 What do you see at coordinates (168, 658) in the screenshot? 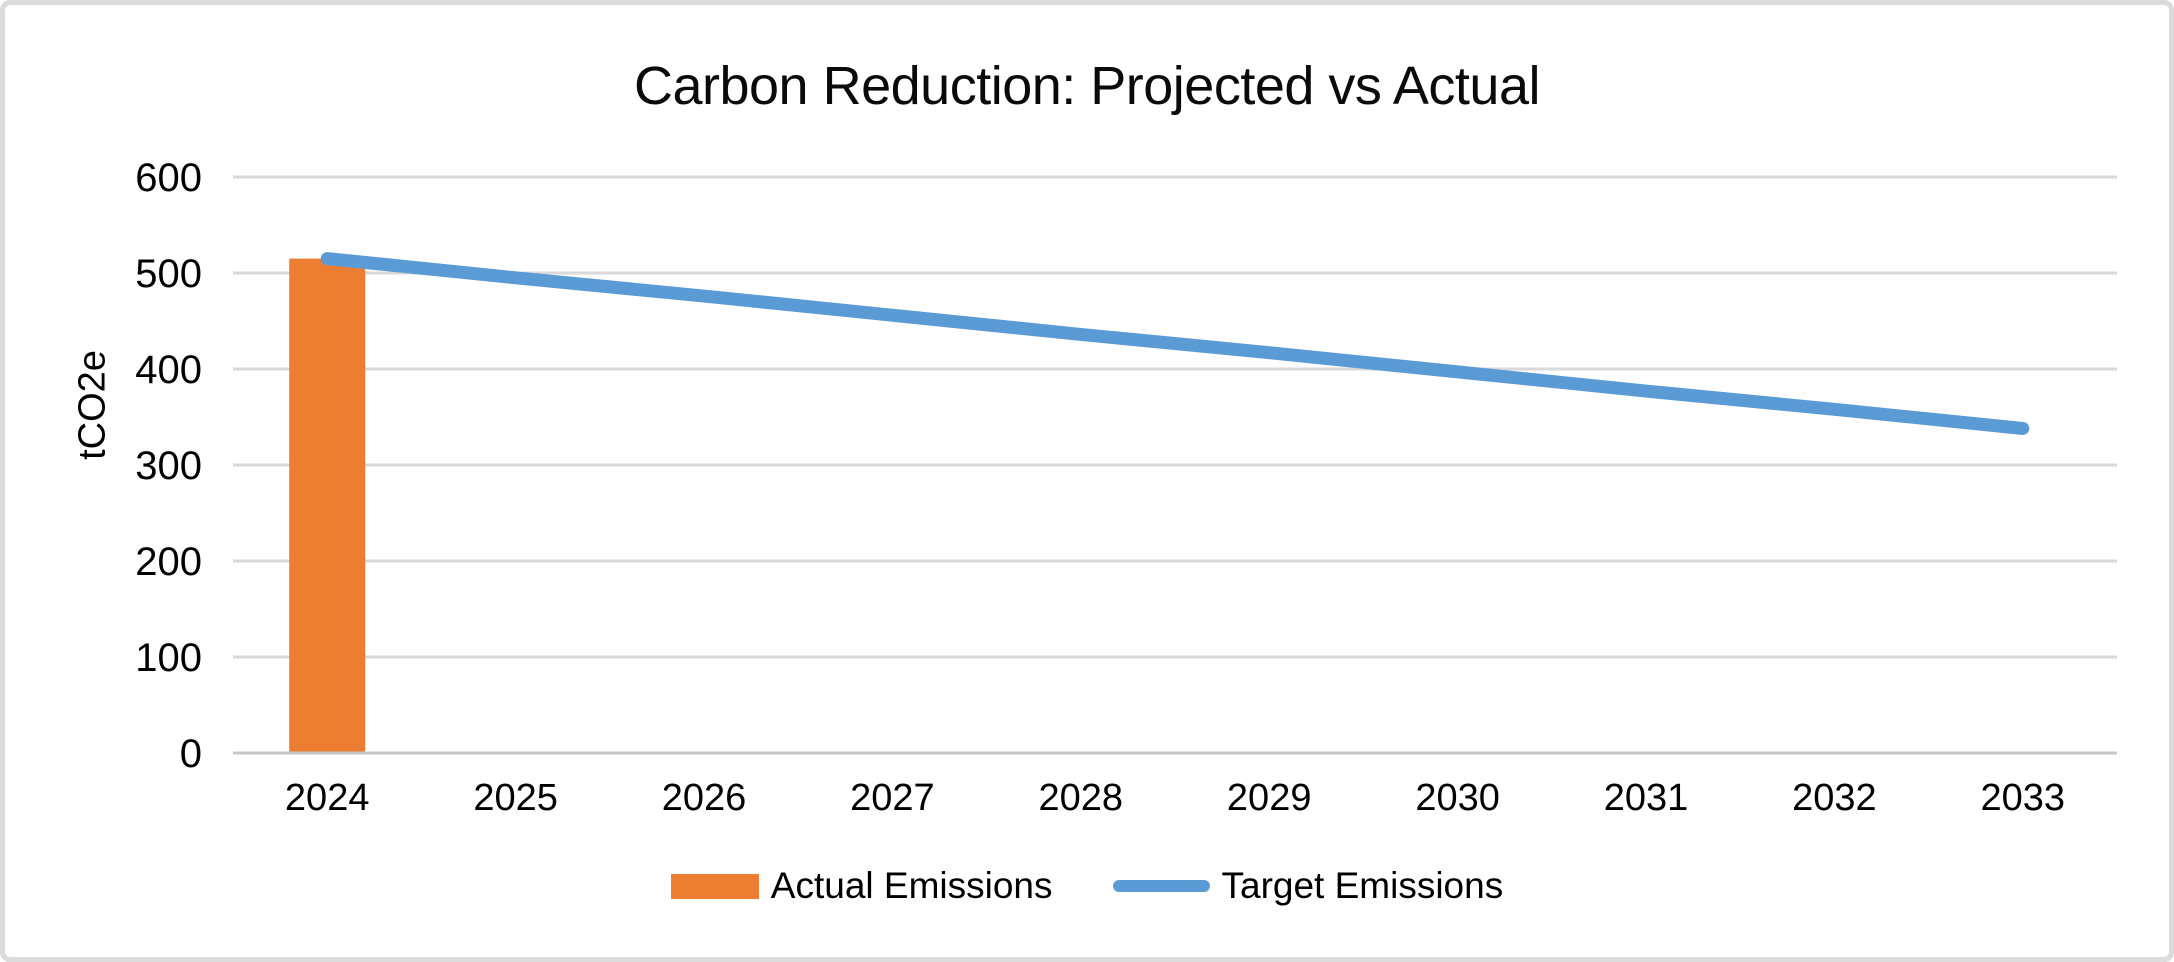
I see `y-tick-label: 100` at bounding box center [168, 658].